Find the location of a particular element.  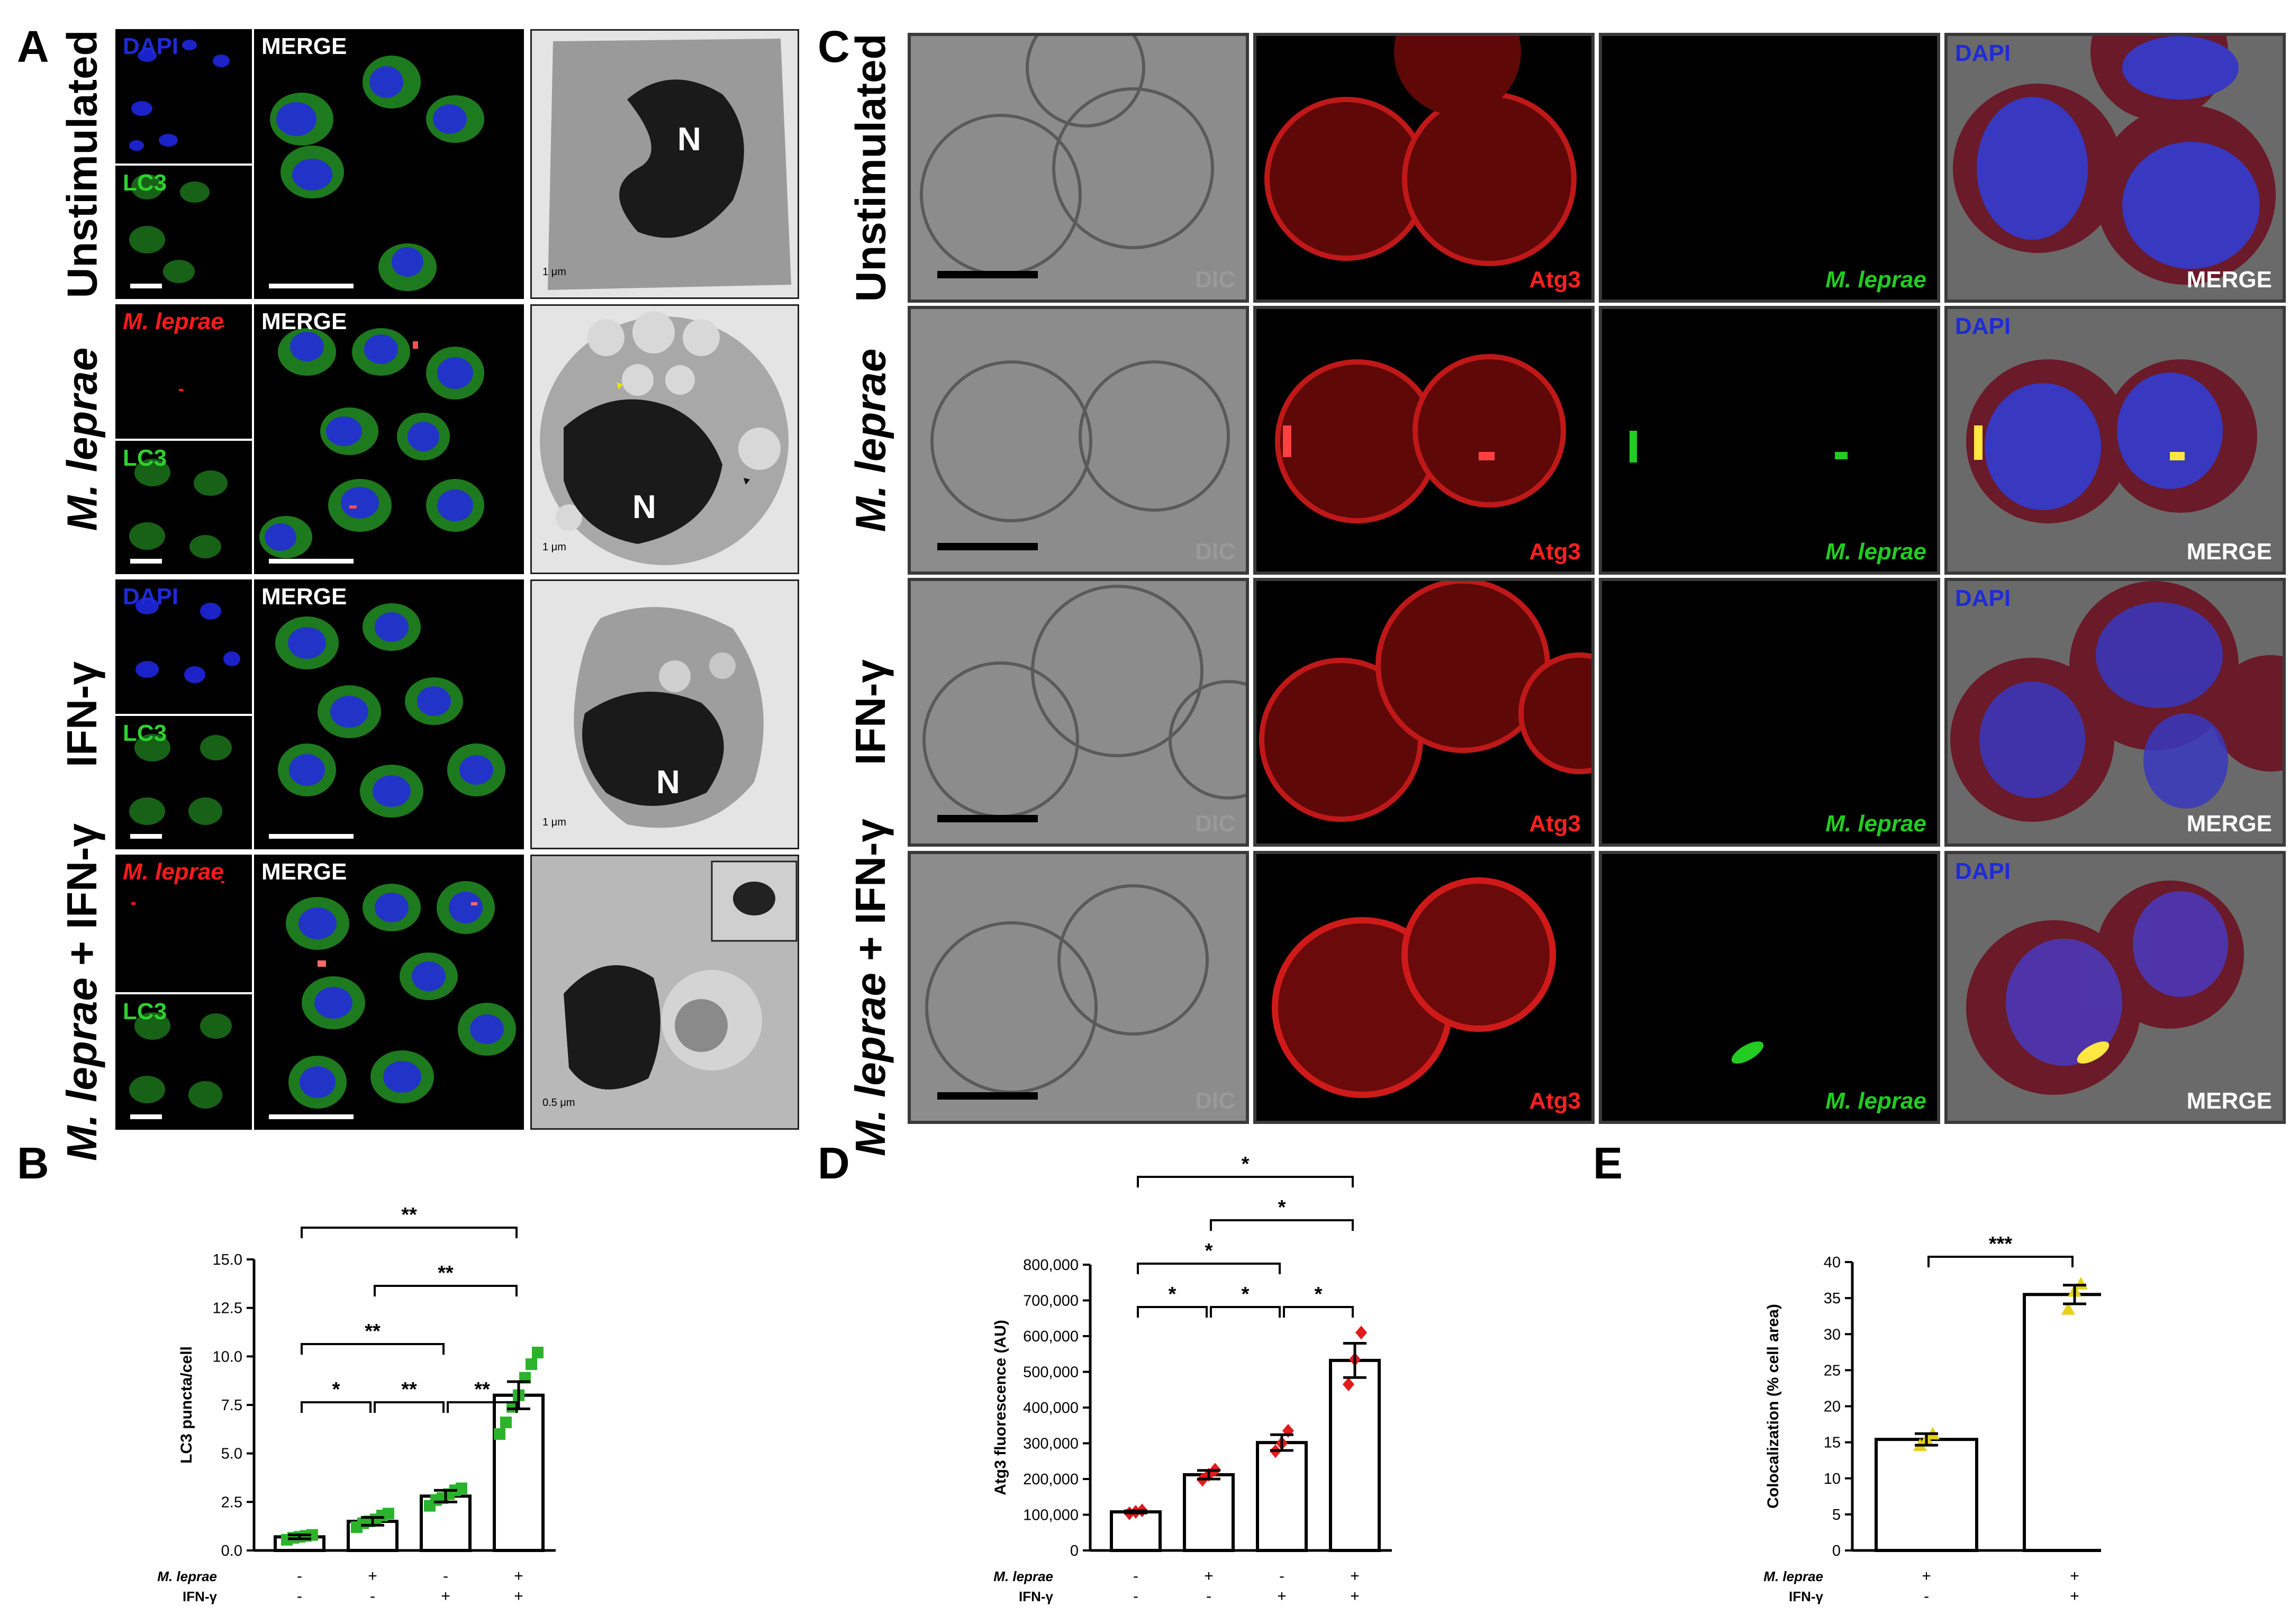

a-ml-lc3-tile: LC3 is located at coordinates (183, 508).